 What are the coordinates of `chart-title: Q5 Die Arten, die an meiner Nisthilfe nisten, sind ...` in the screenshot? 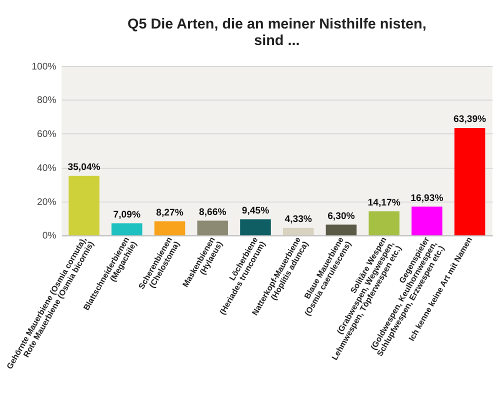 It's located at (276, 32).